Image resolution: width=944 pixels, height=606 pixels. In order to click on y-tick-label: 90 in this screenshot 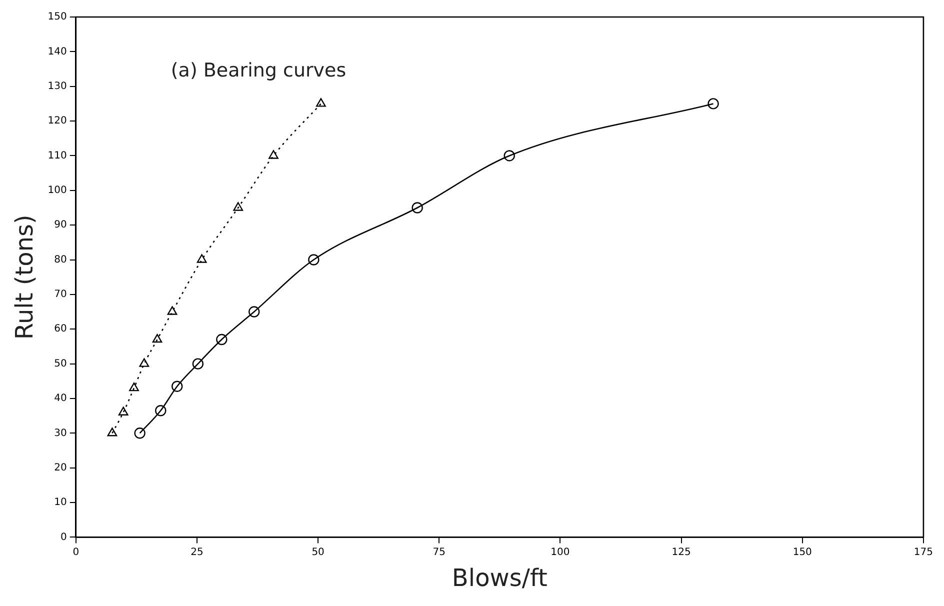, I will do `click(60, 225)`.